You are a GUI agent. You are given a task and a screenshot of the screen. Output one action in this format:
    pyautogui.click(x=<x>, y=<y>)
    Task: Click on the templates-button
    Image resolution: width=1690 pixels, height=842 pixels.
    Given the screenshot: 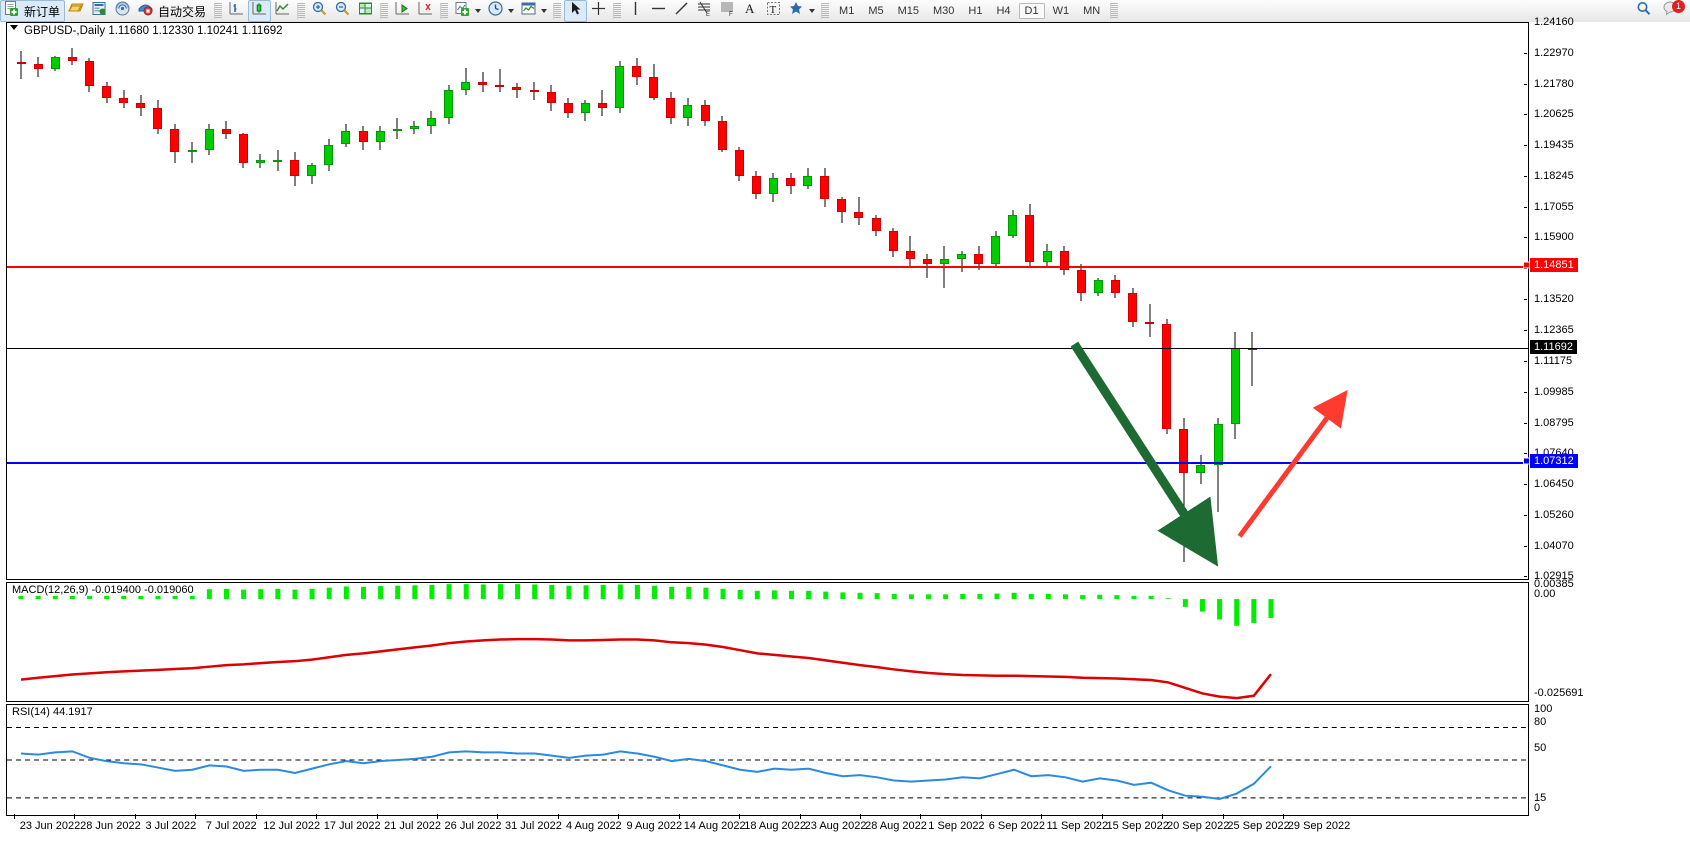 What is the action you would take?
    pyautogui.click(x=533, y=11)
    